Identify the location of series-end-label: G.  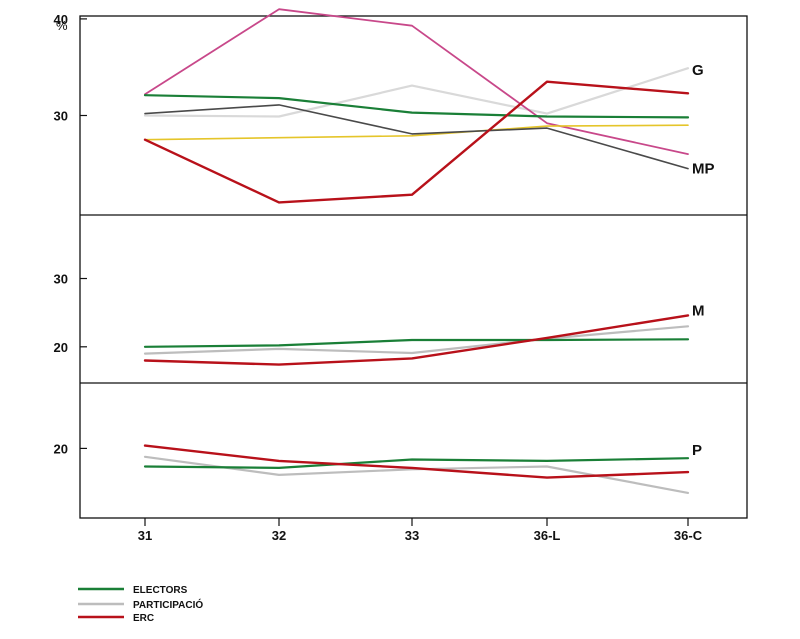
(698, 70).